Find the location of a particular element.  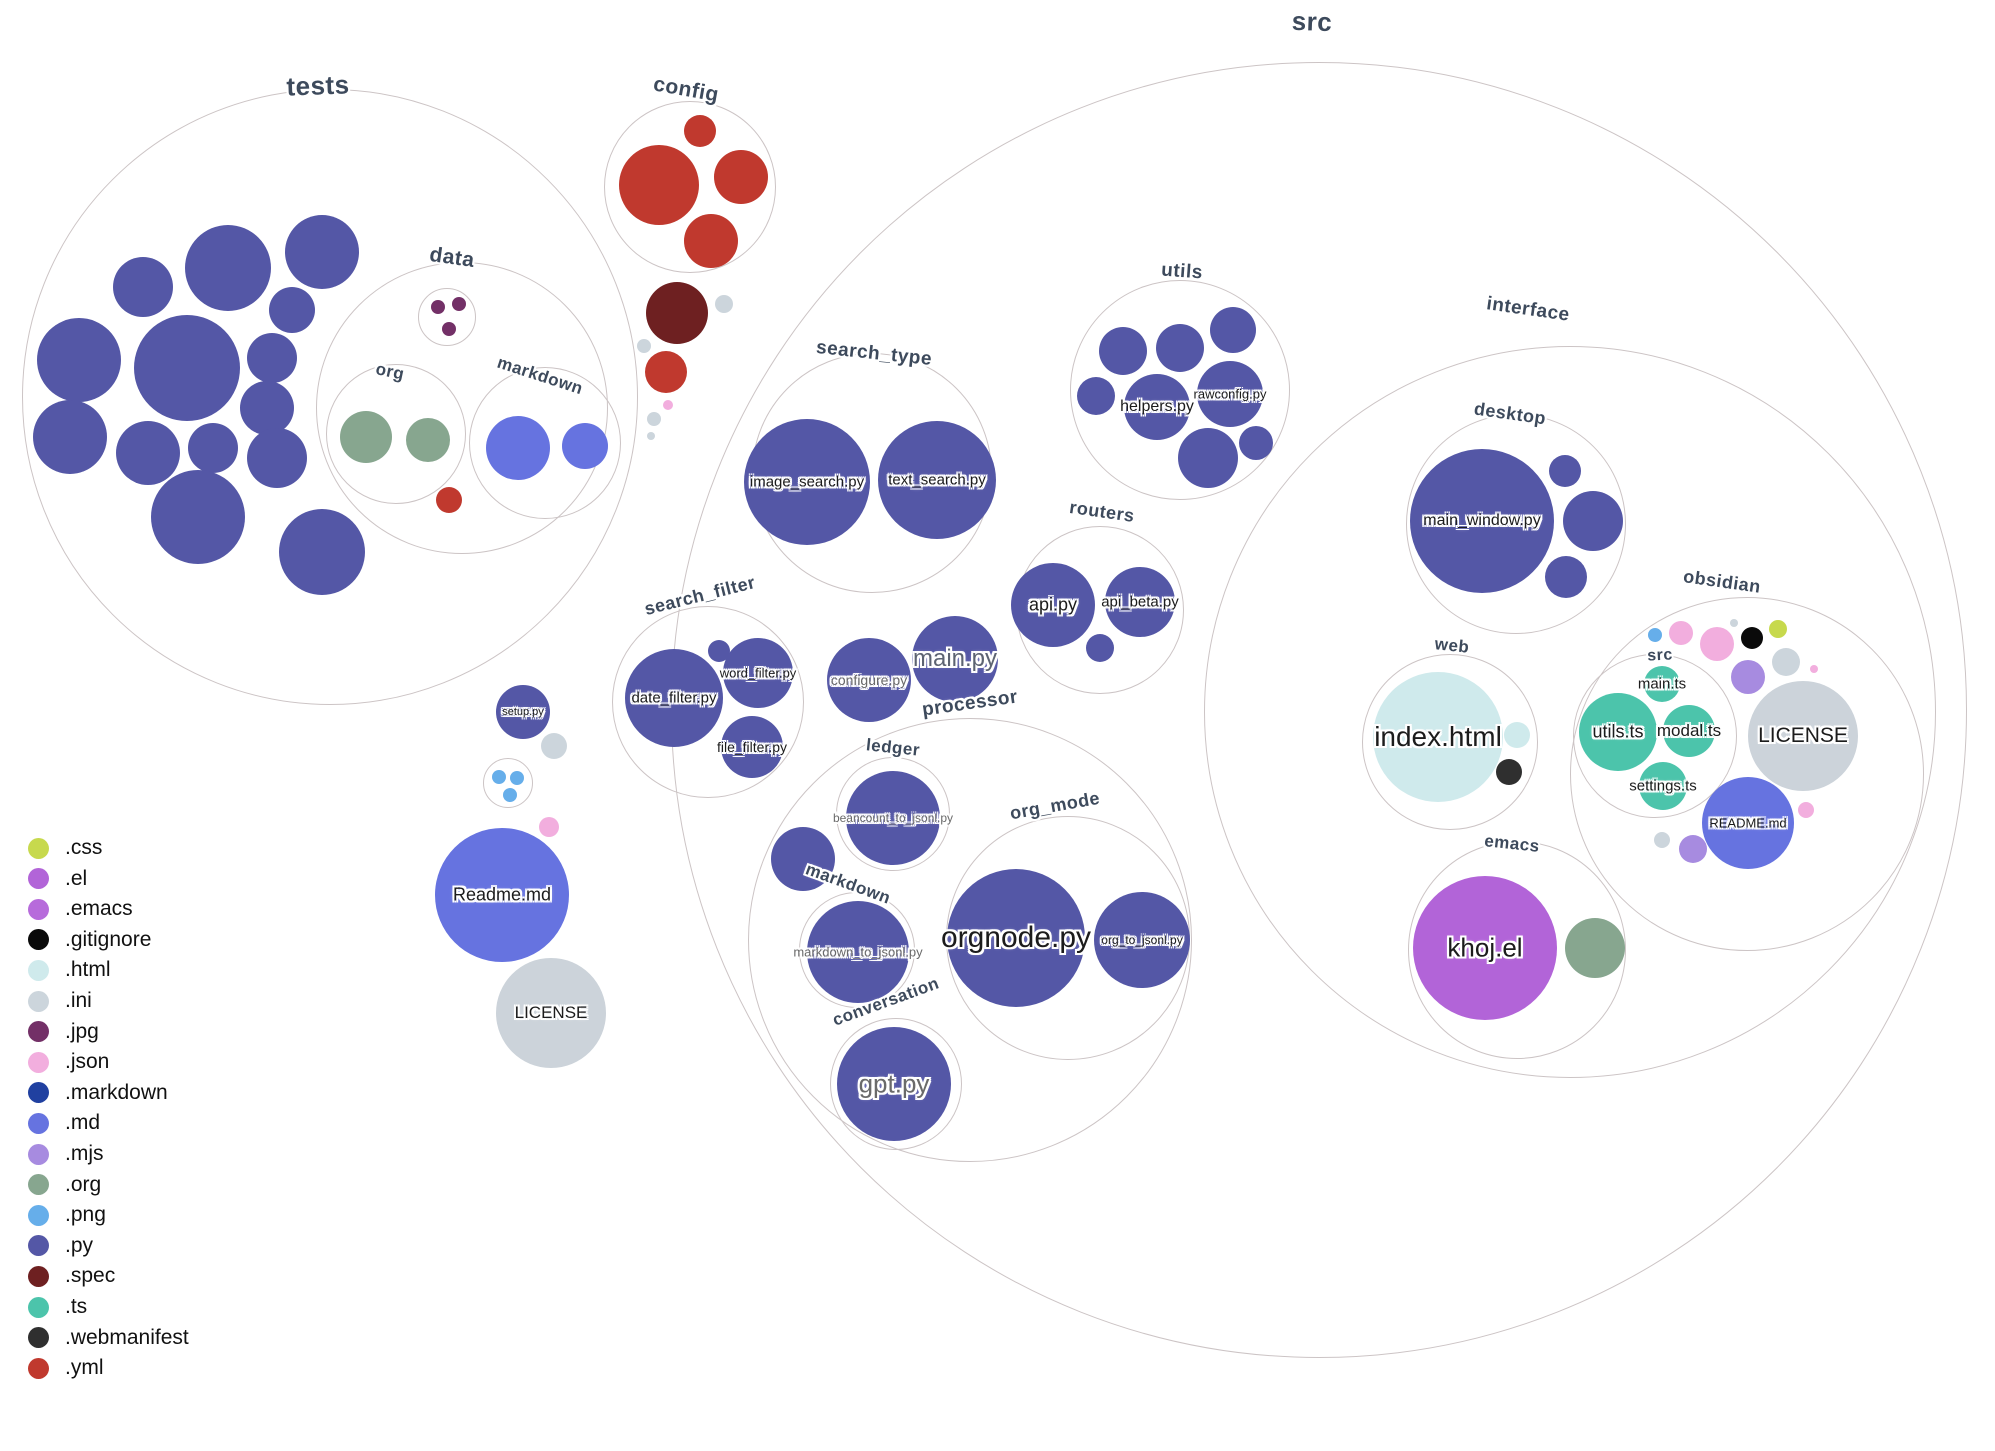

legend-label-mjs: .mjs is located at coordinates (84, 1153).